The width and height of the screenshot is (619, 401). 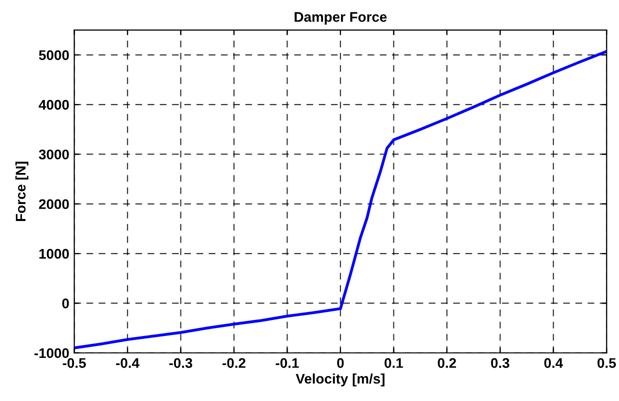 I want to click on y-axis-title: Force [N], so click(x=21, y=192).